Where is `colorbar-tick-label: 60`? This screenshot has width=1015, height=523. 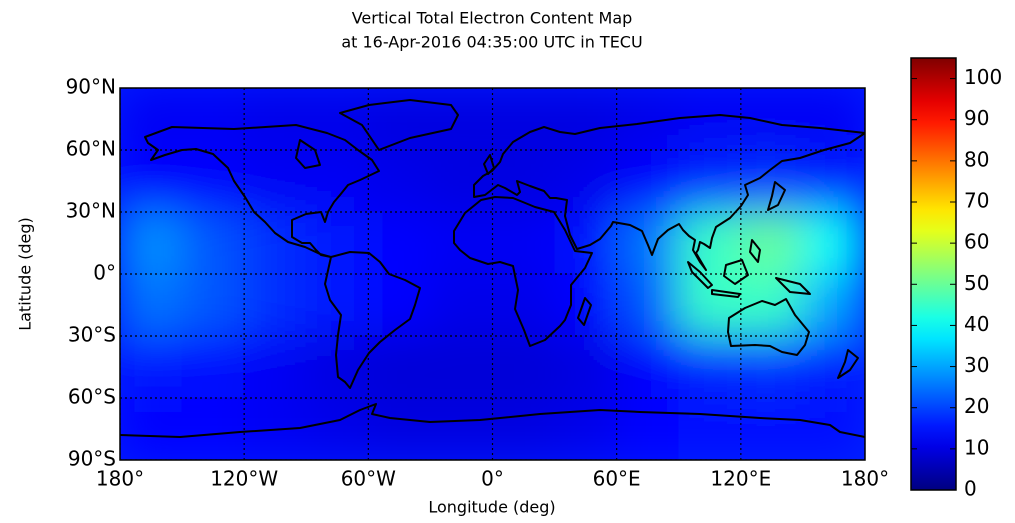 colorbar-tick-label: 60 is located at coordinates (976, 242).